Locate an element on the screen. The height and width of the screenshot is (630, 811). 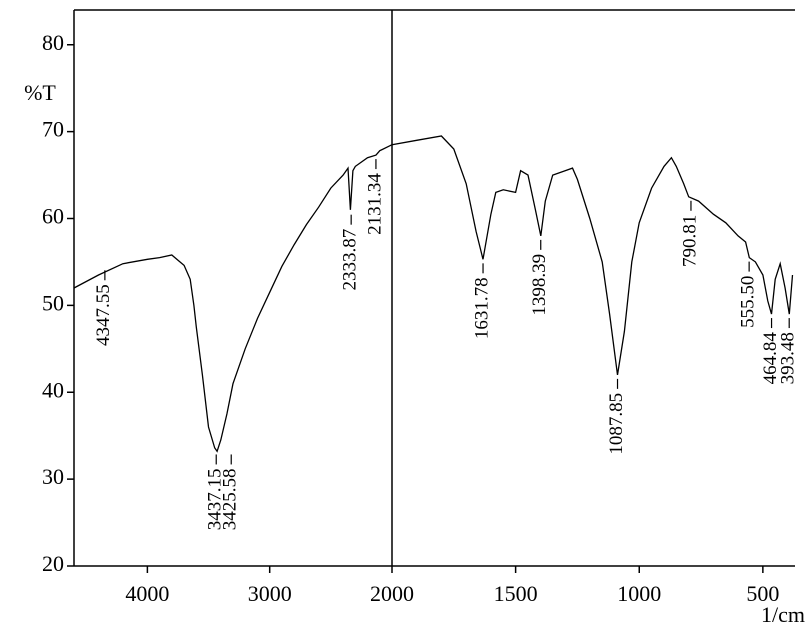
peak-label: 790.81 is located at coordinates (689, 241).